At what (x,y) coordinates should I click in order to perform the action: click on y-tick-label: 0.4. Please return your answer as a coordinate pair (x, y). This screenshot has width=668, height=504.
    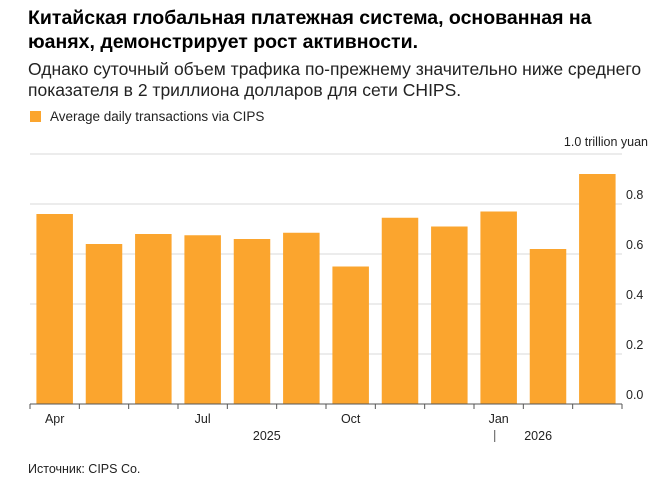
    Looking at the image, I should click on (634, 295).